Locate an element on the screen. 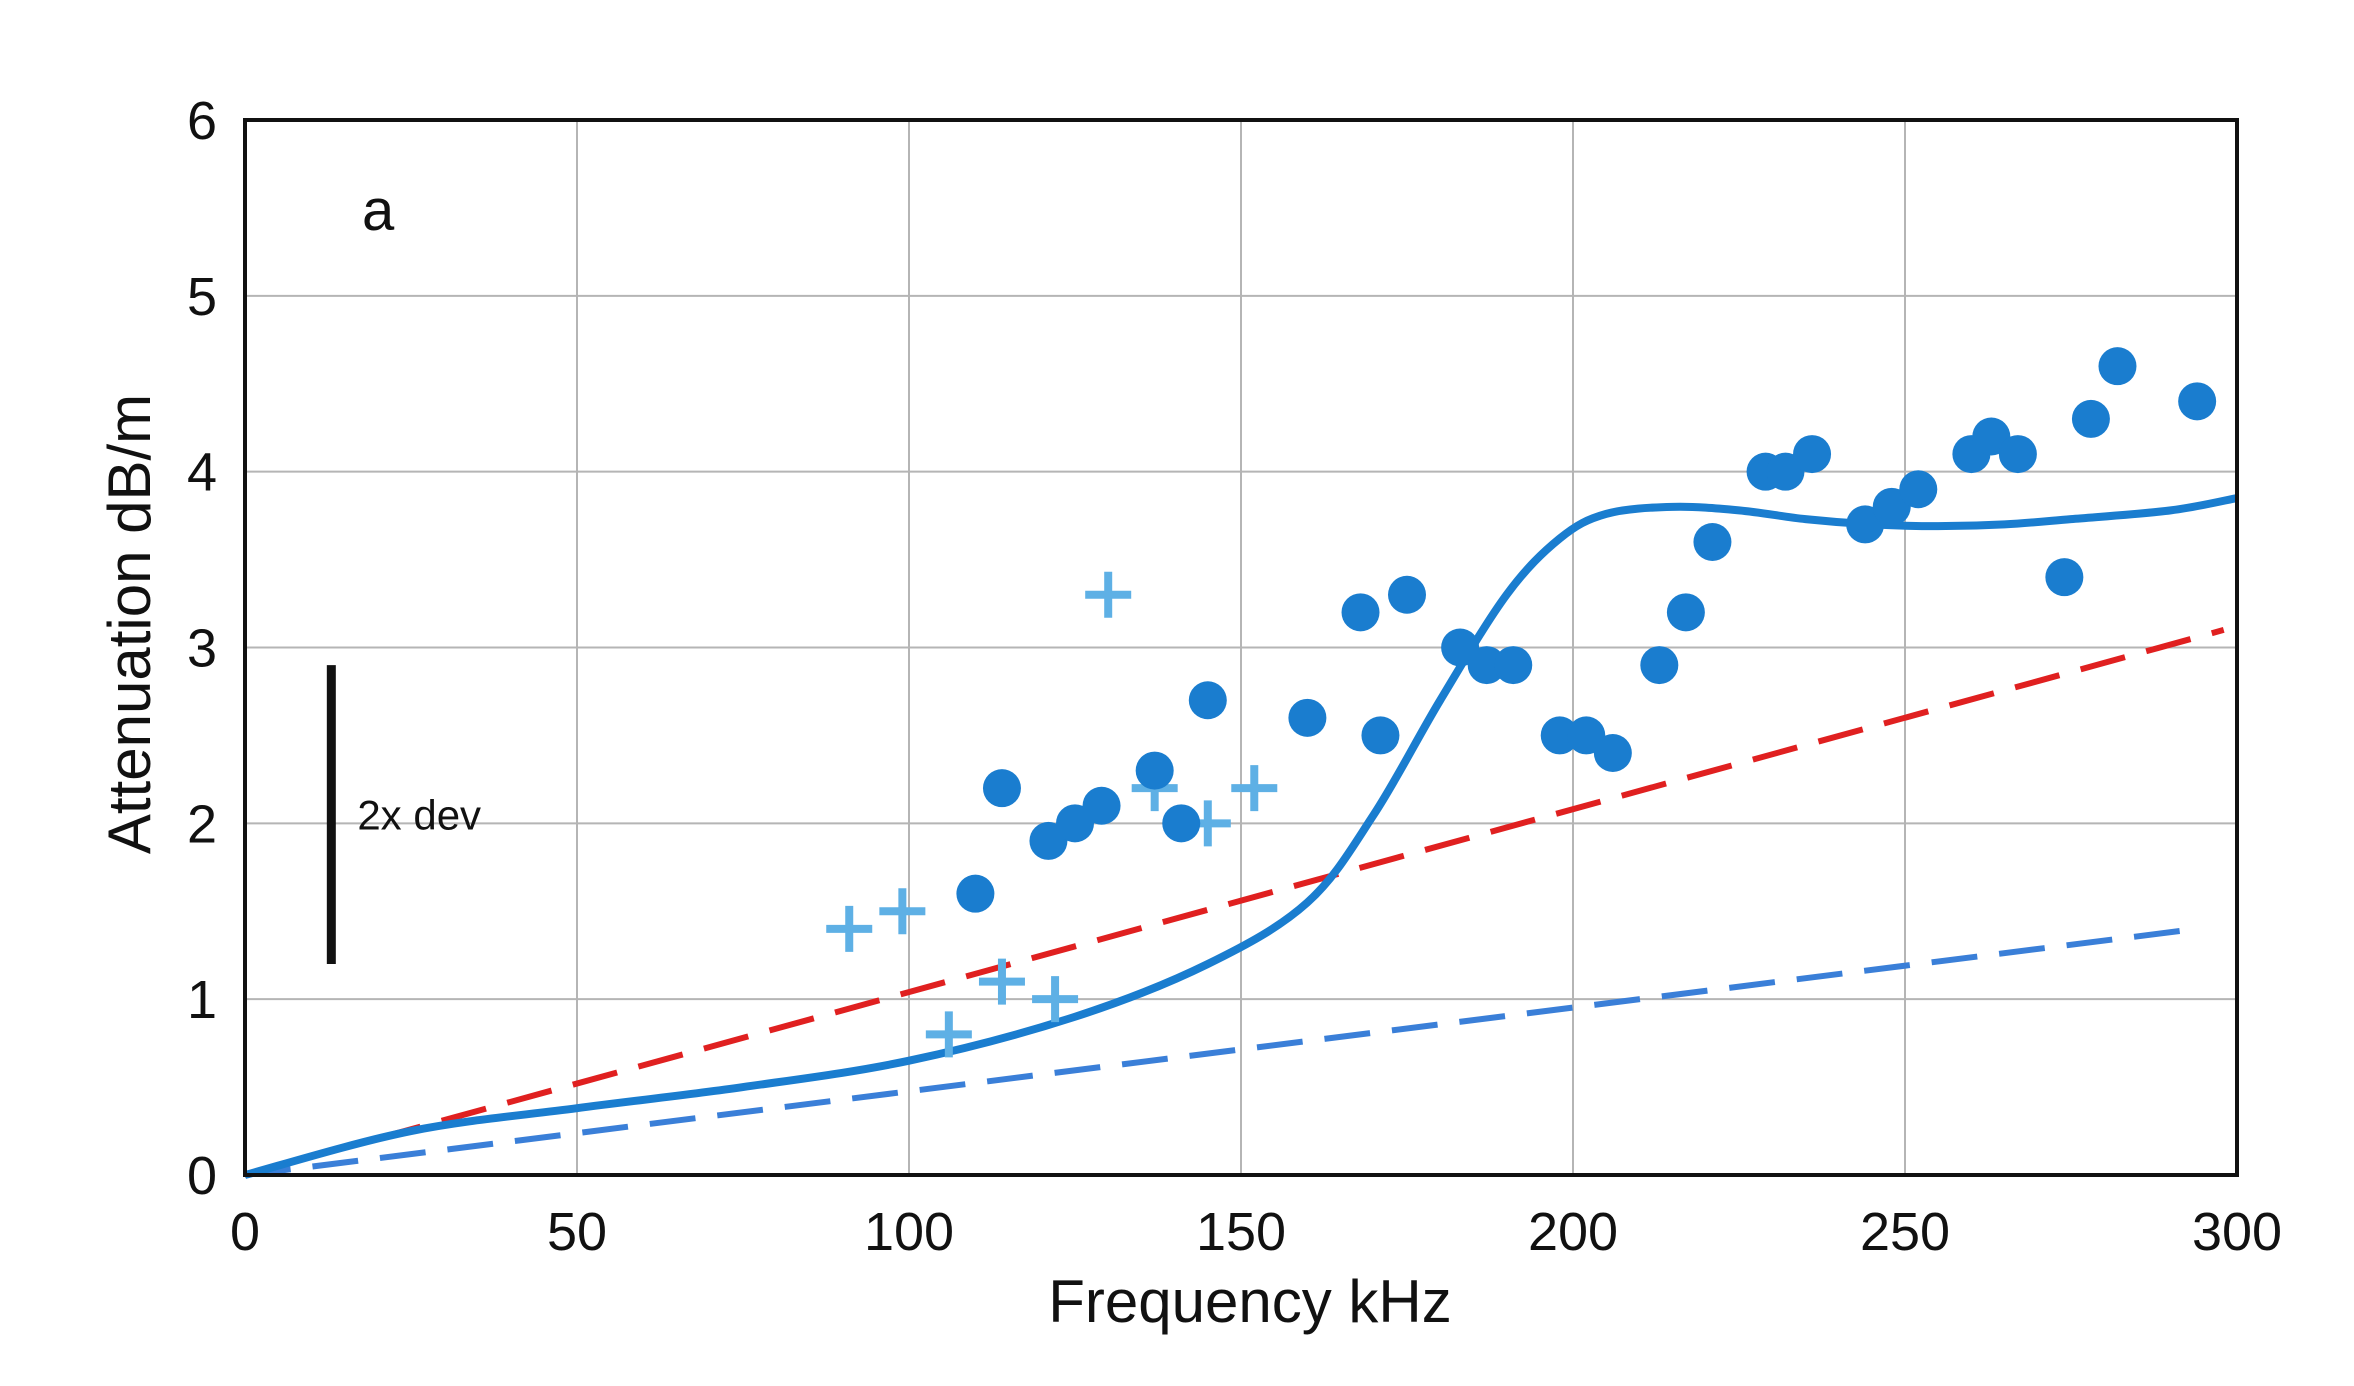 The height and width of the screenshot is (1386, 2354). y-tick-label: 1 is located at coordinates (202, 1000).